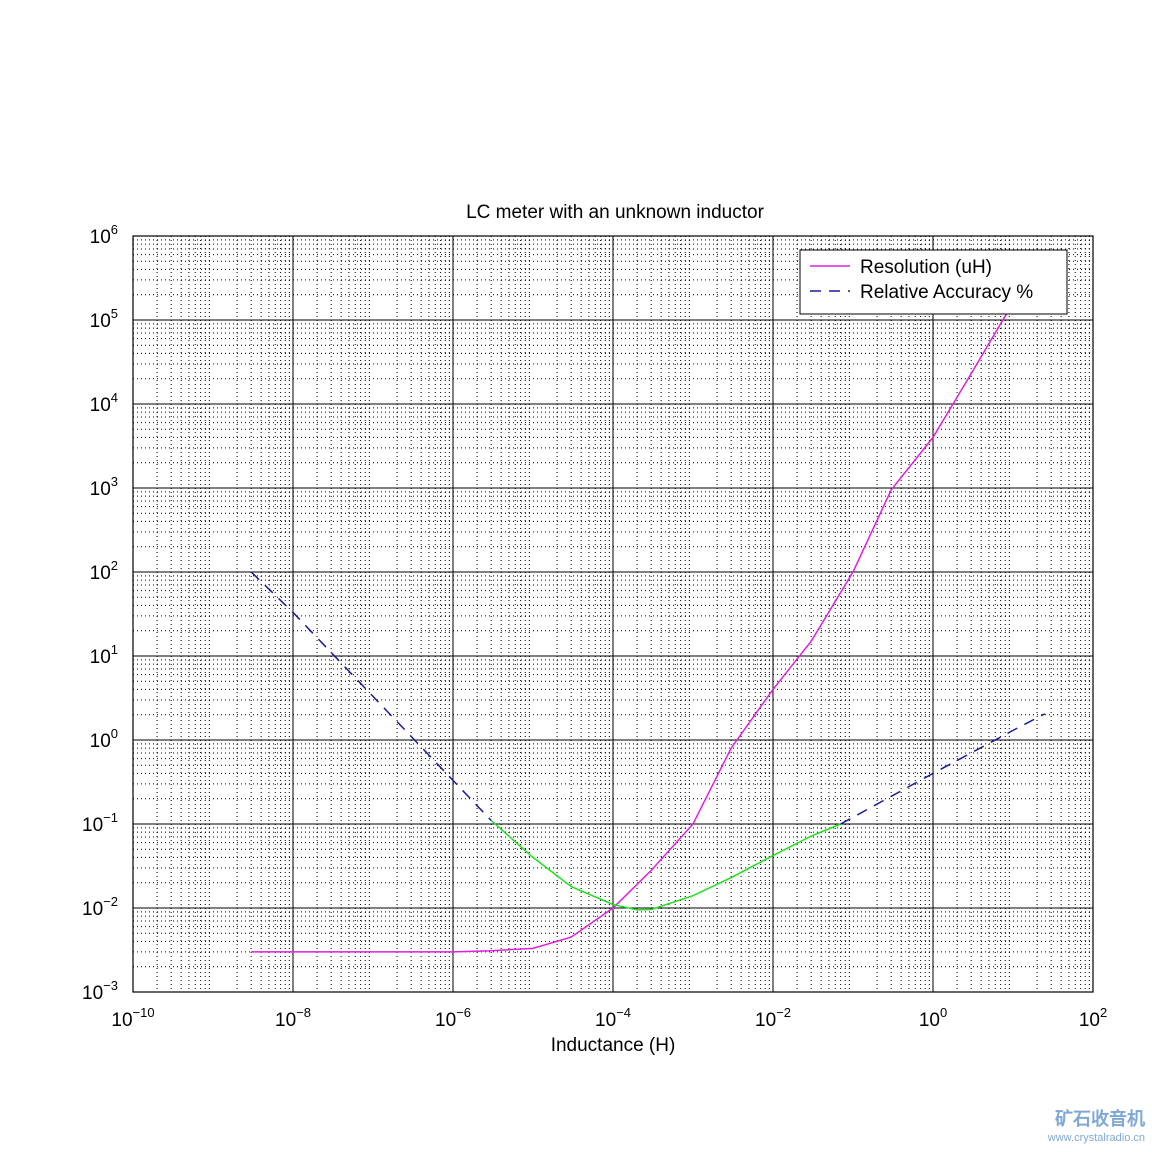 This screenshot has width=1152, height=1152. What do you see at coordinates (144, 1012) in the screenshot?
I see `tick-label-exponent: −10` at bounding box center [144, 1012].